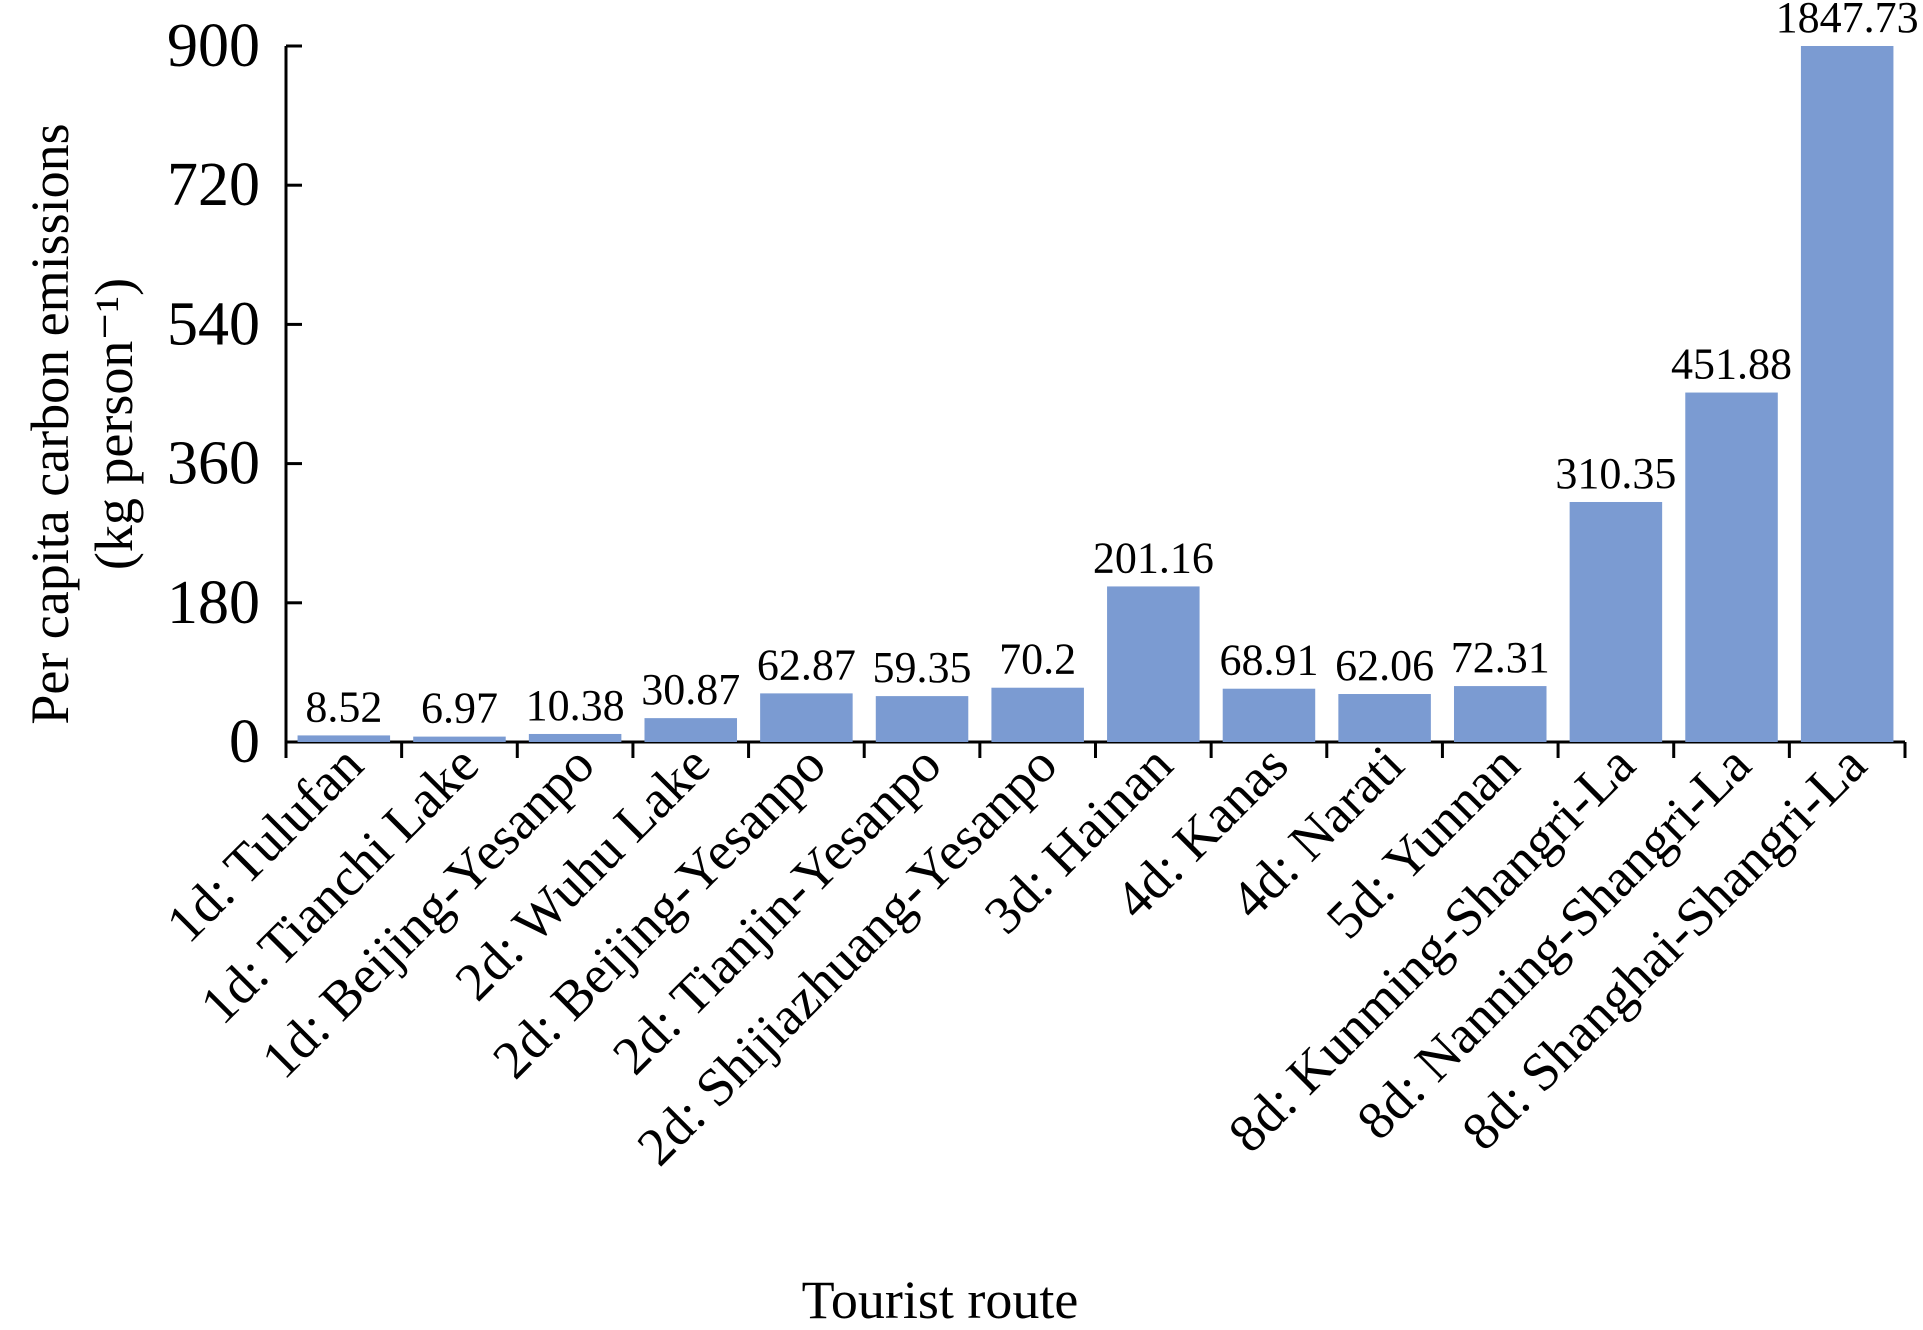 This screenshot has height=1330, width=1923. What do you see at coordinates (1384, 665) in the screenshot?
I see `bar-value-label: 62.06` at bounding box center [1384, 665].